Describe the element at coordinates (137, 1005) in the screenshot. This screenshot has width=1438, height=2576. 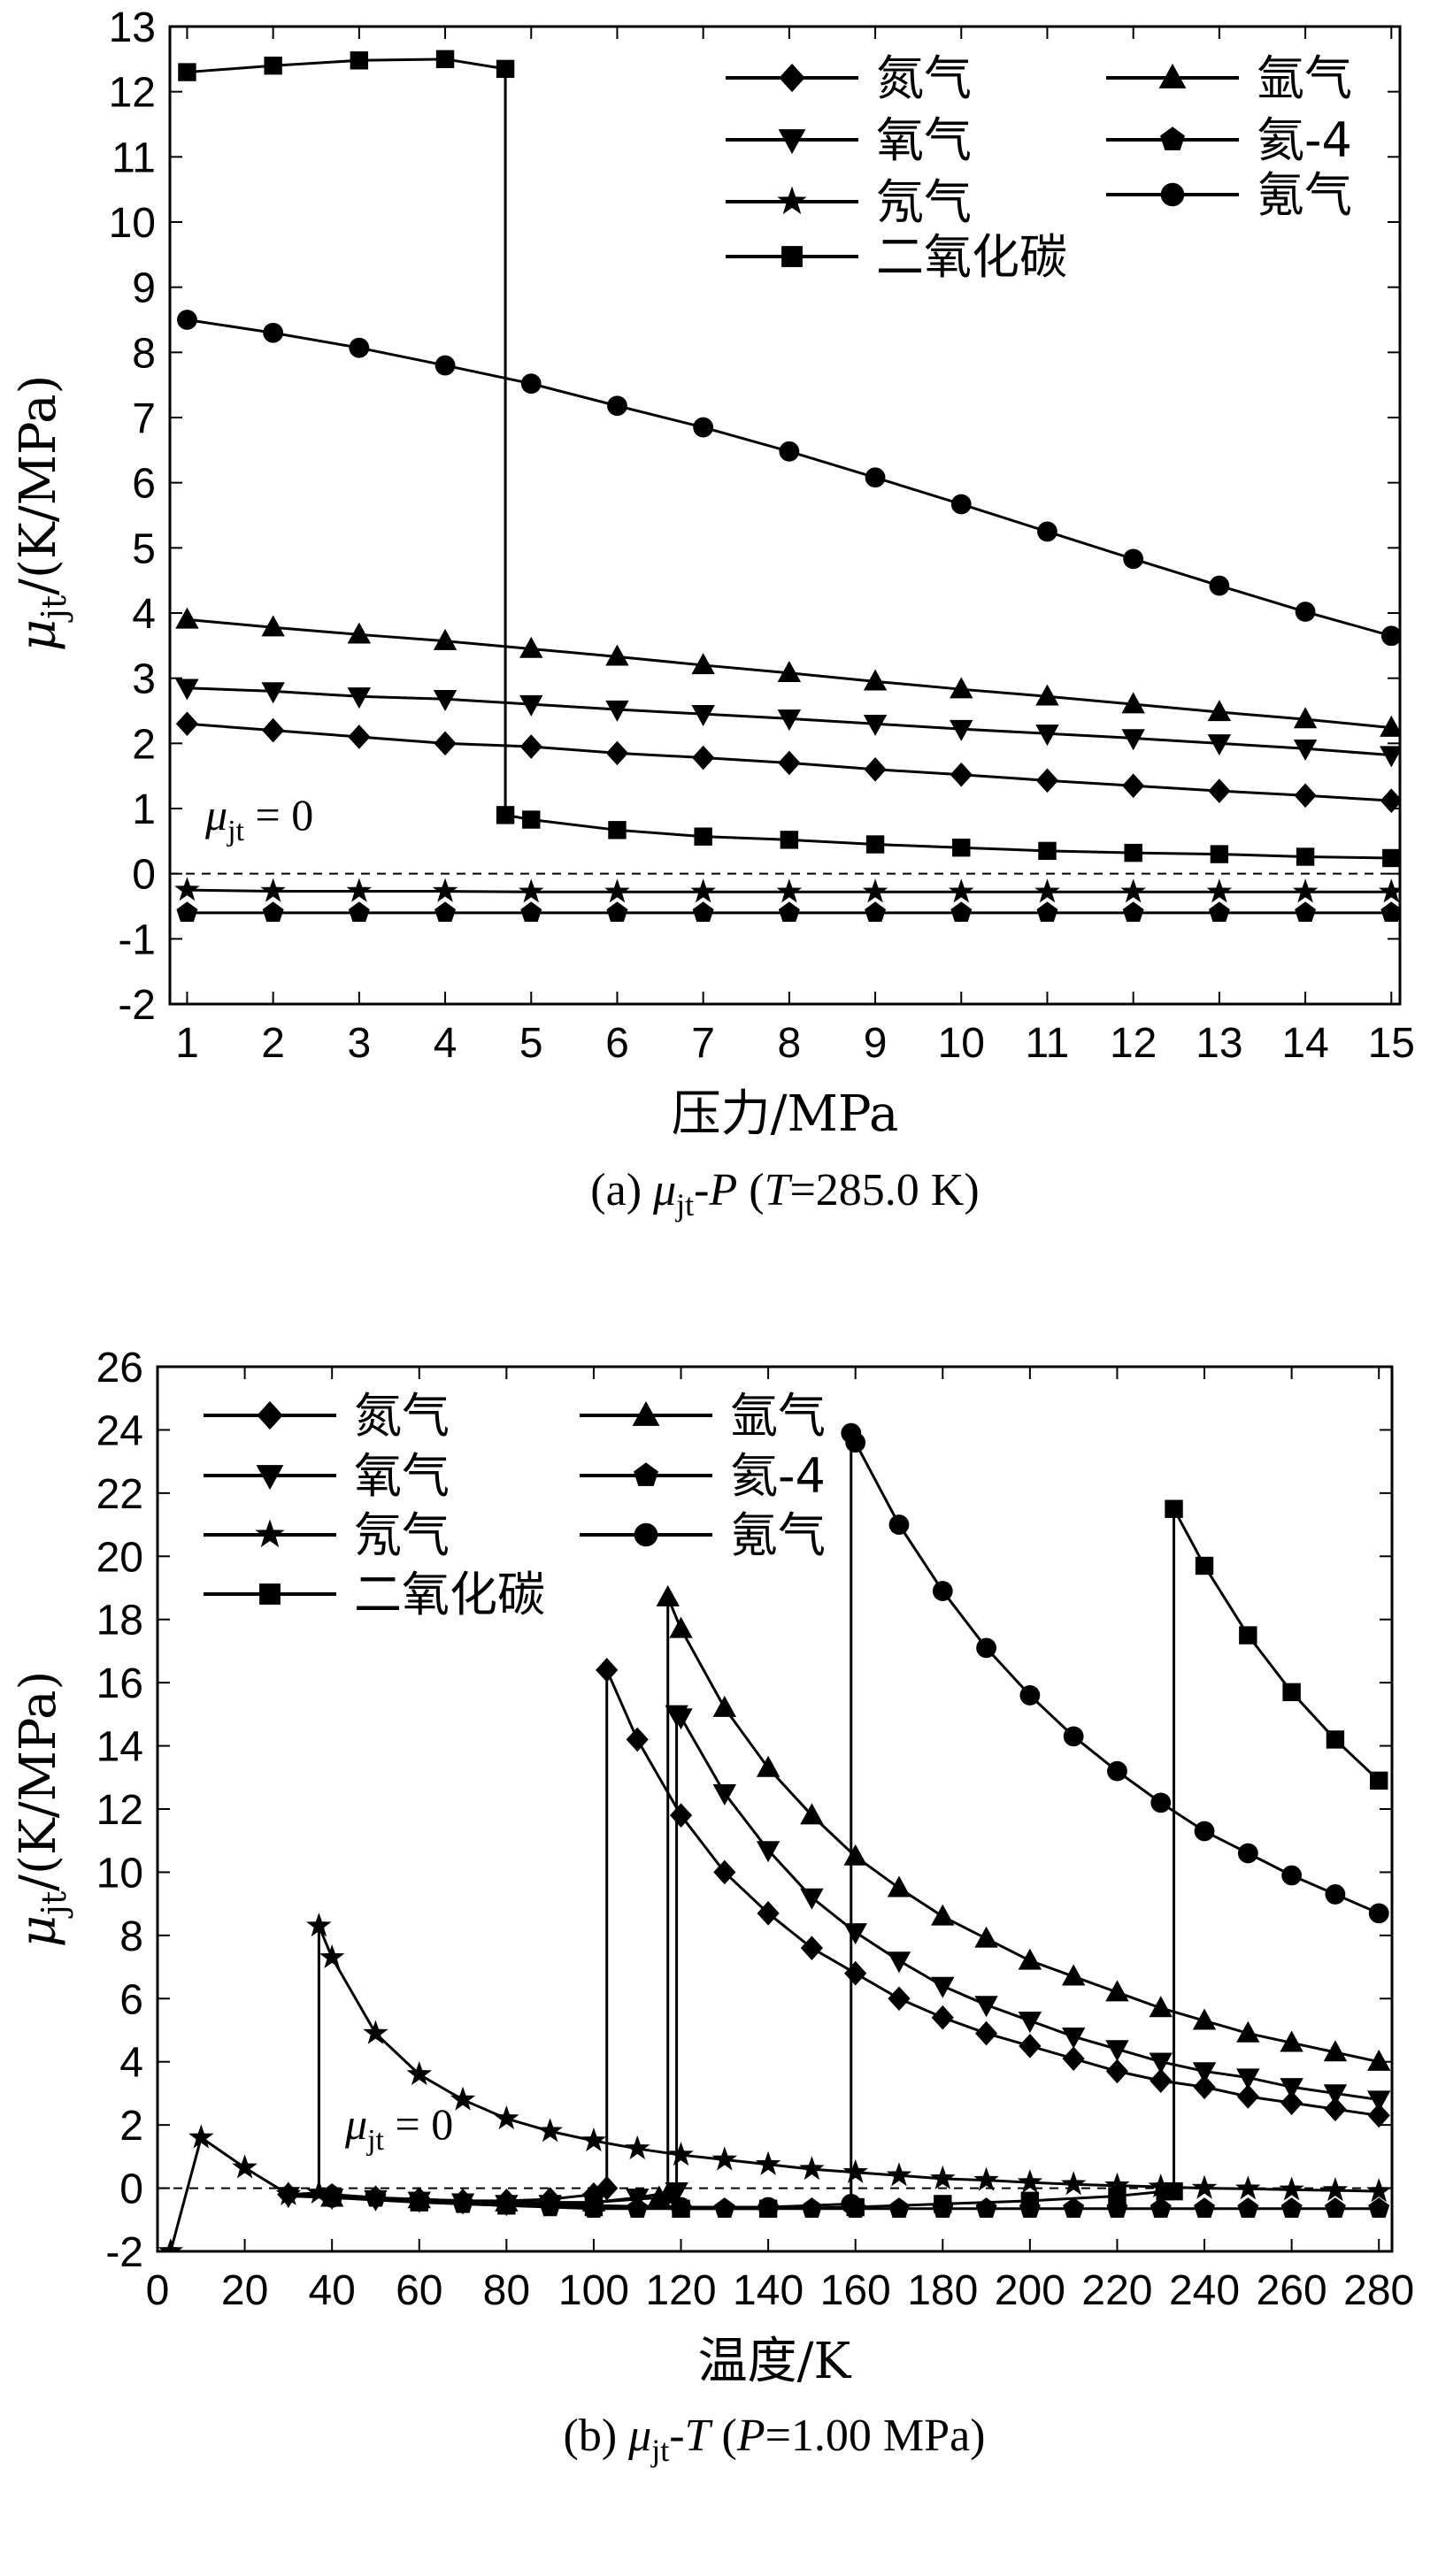
I see `y-tick-label: -2` at that location.